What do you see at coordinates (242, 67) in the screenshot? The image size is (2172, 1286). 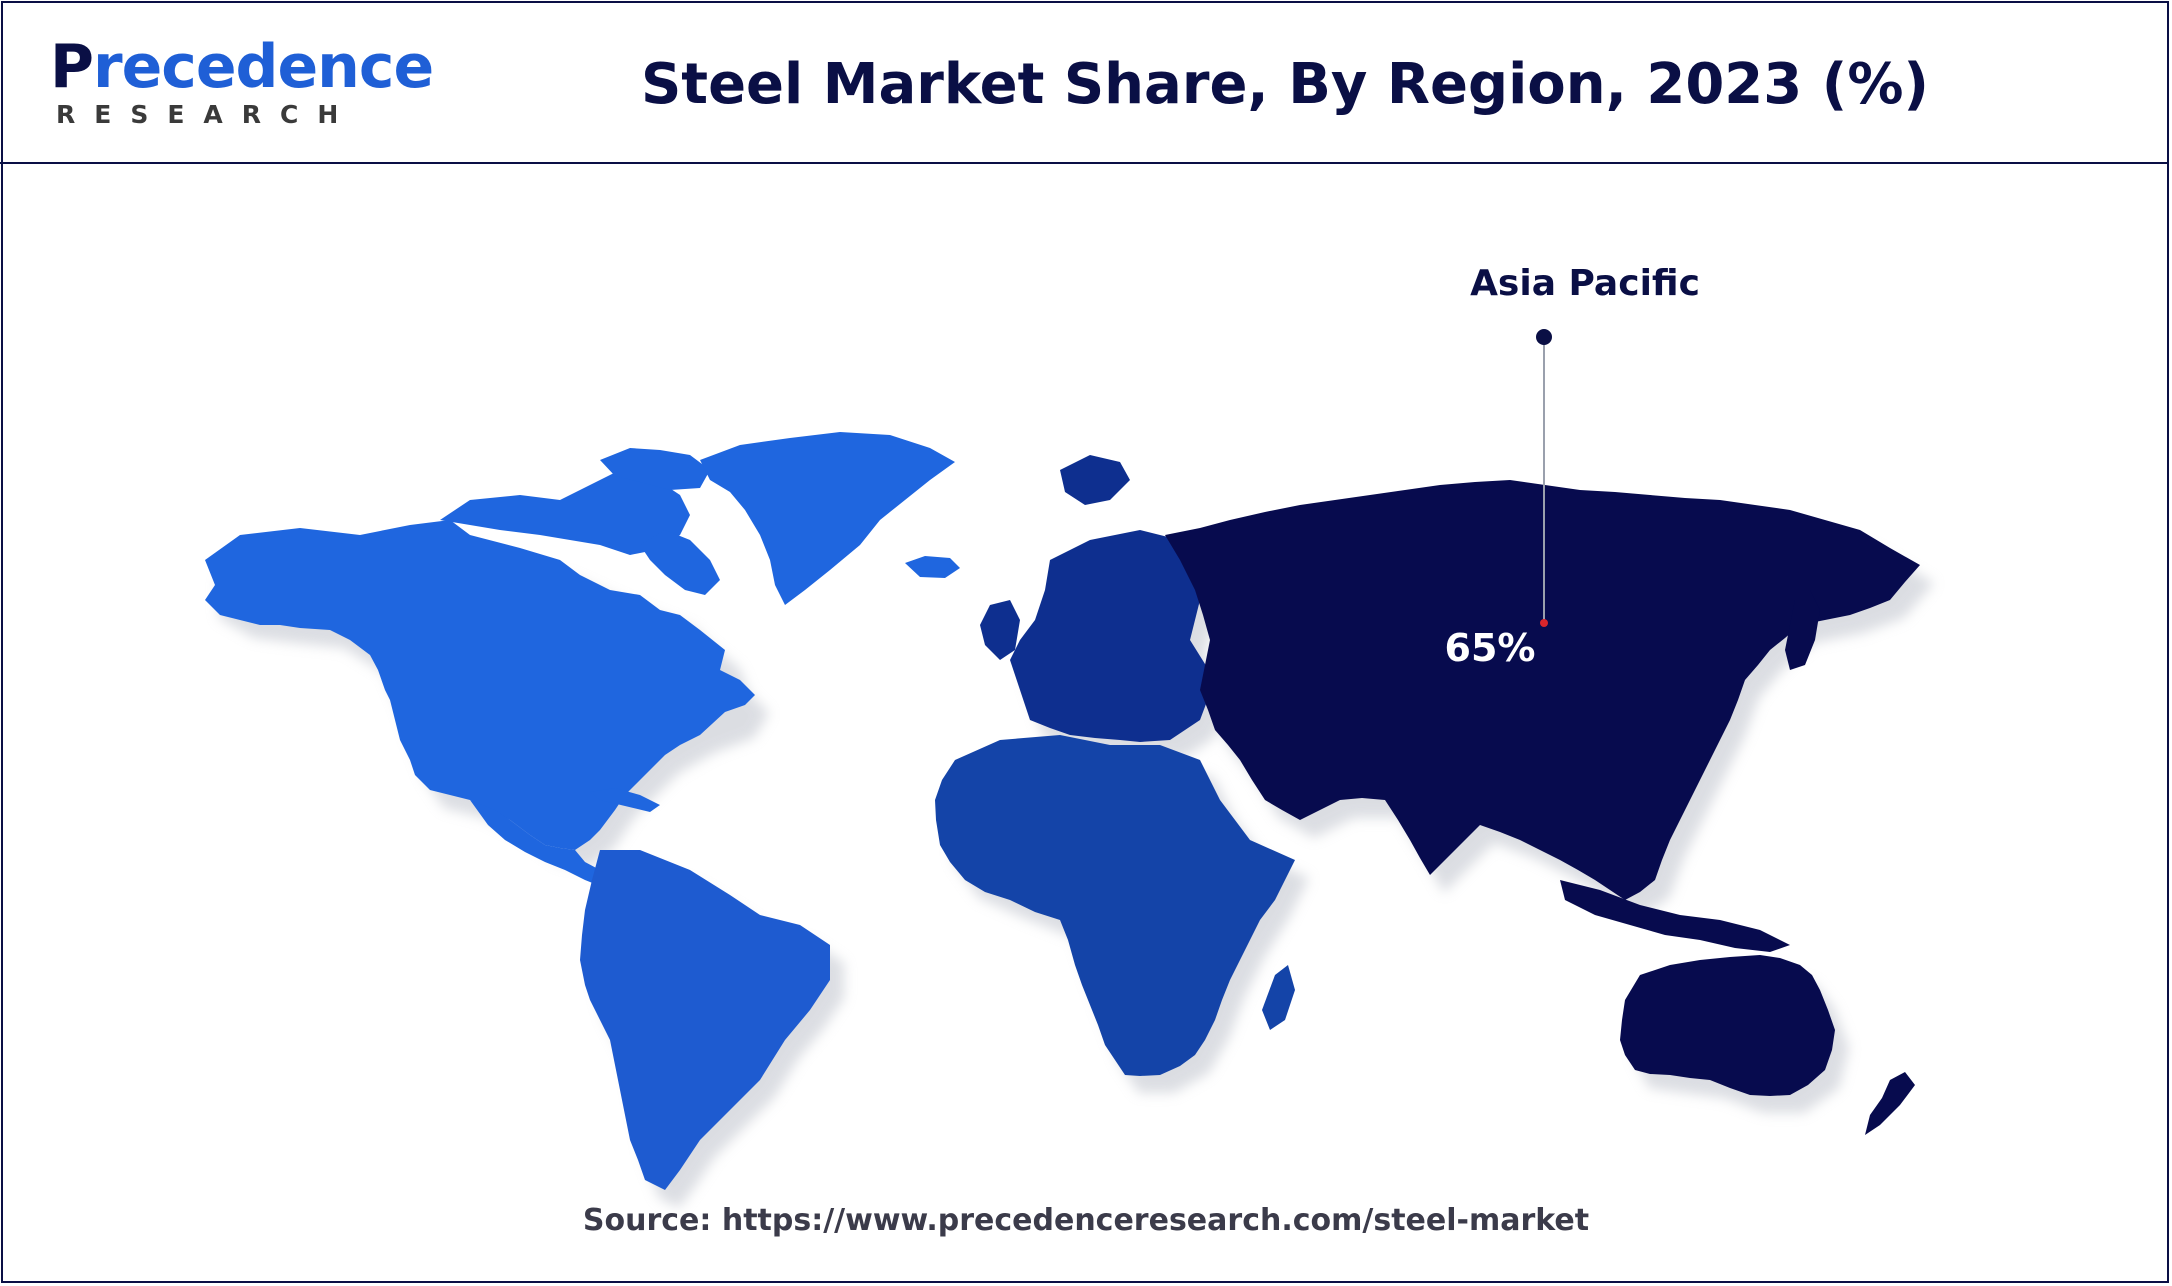 I see `logo-wordmark: Precedence` at bounding box center [242, 67].